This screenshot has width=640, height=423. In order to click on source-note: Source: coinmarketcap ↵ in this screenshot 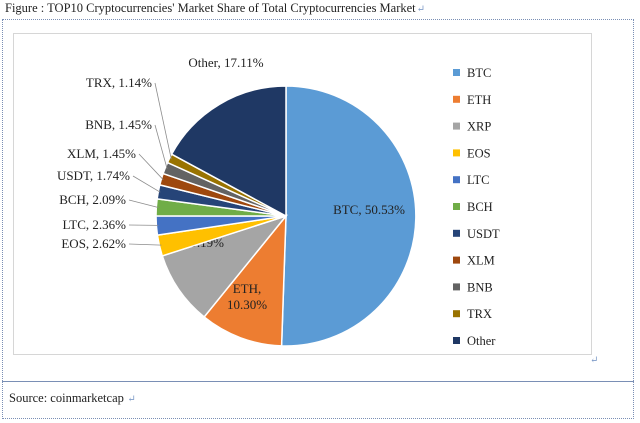, I will do `click(72, 398)`.